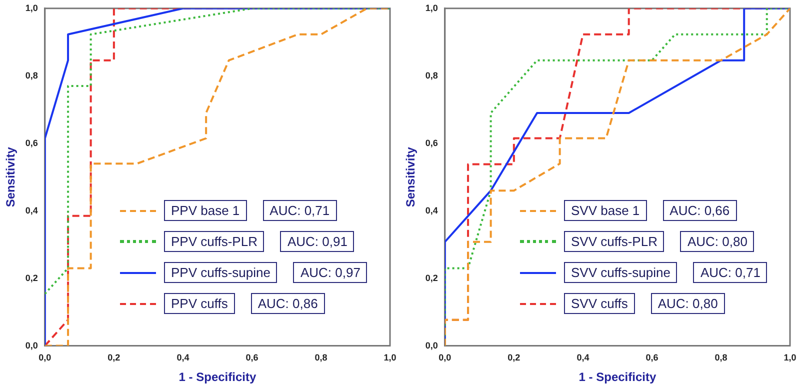 The height and width of the screenshot is (389, 800). I want to click on annotation: AUC: 0,97, so click(330, 272).